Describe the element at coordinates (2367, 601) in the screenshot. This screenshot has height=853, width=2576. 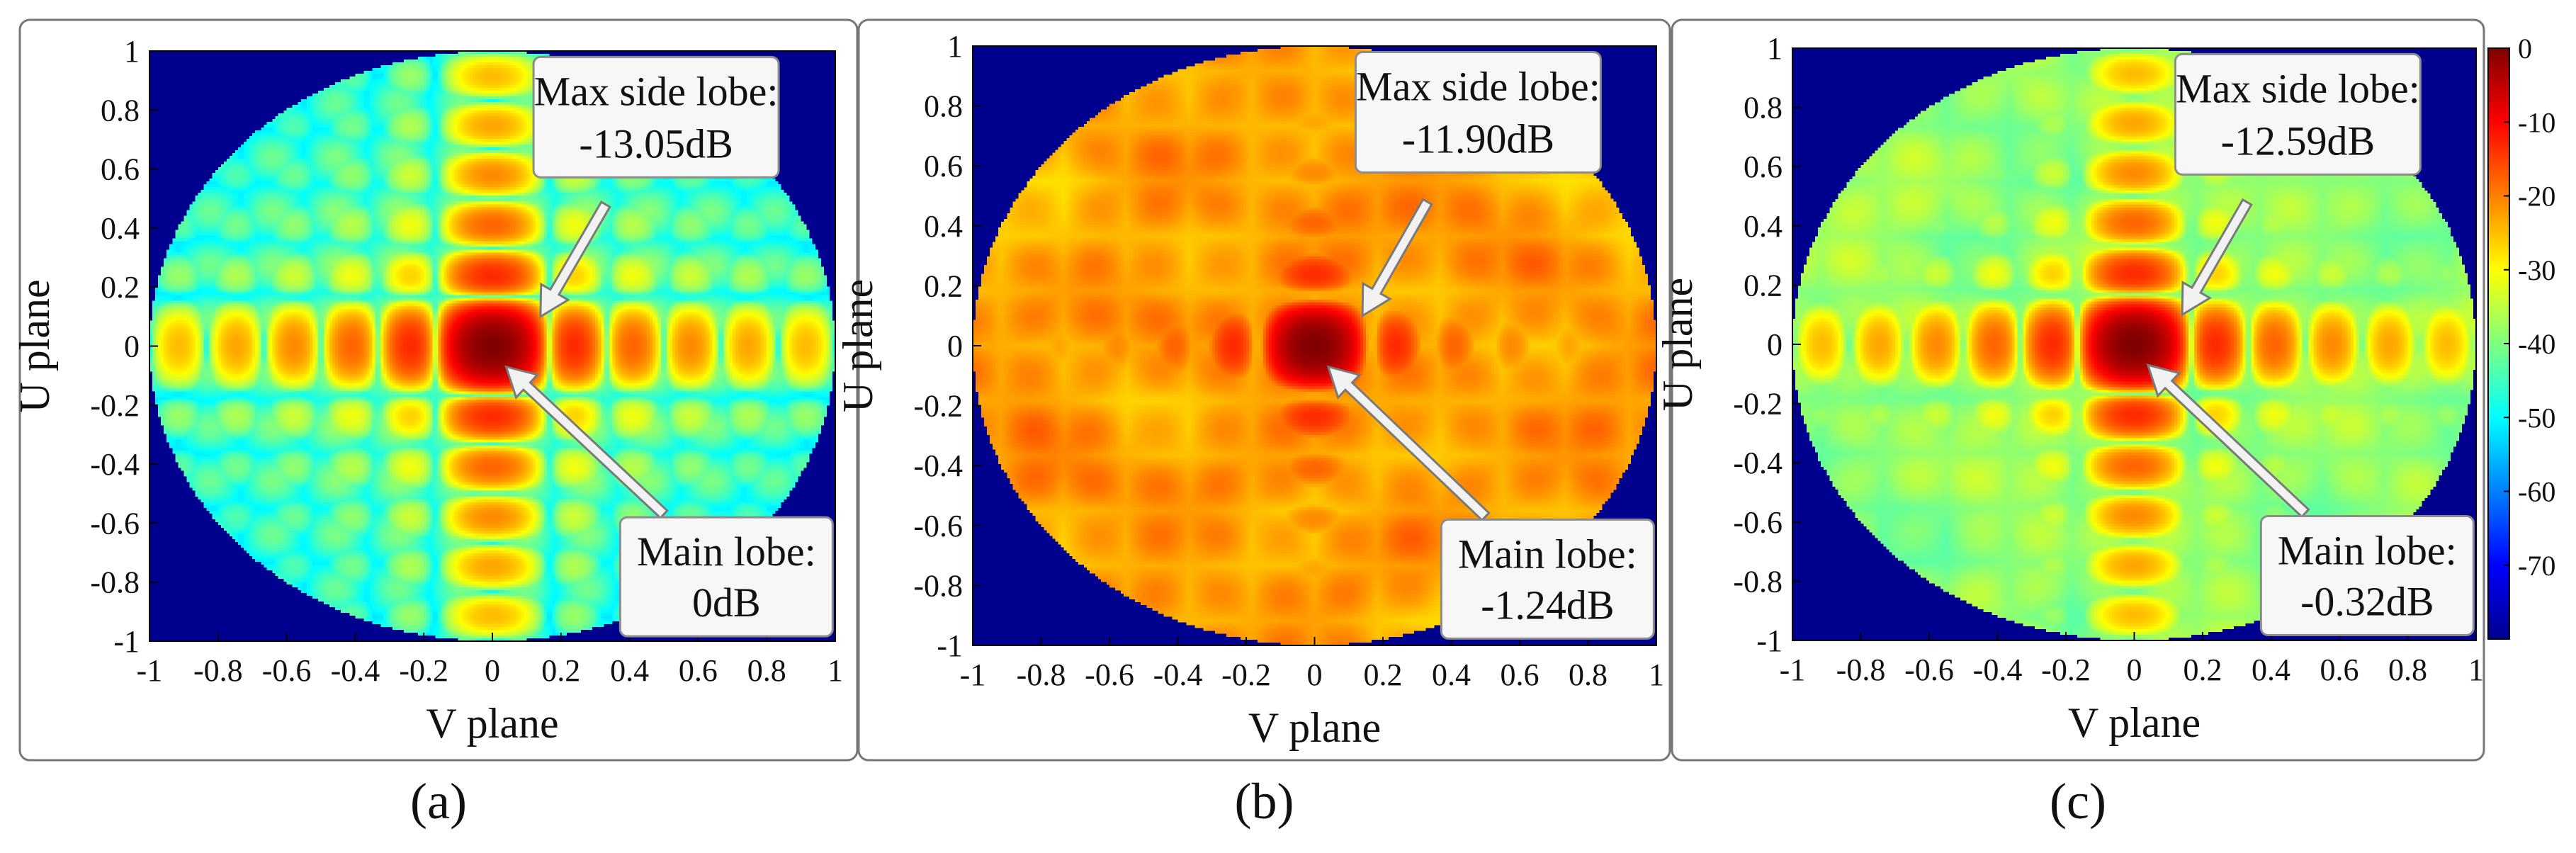
I see `main-lobe-value: -0.32dB` at that location.